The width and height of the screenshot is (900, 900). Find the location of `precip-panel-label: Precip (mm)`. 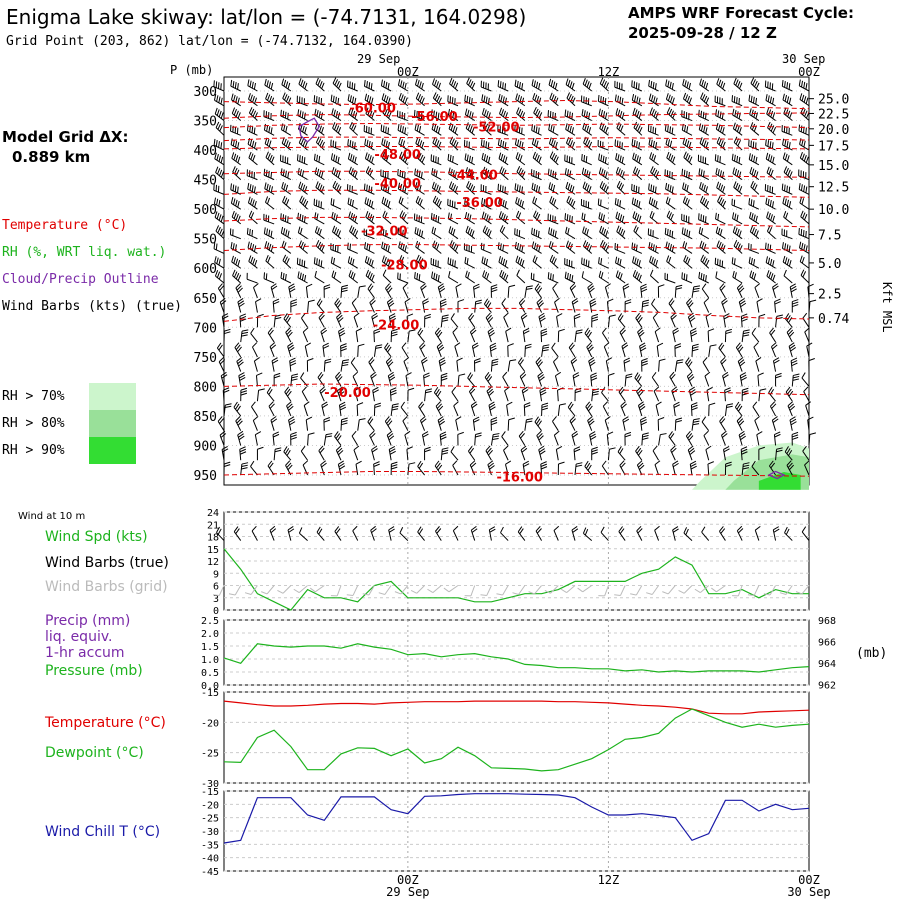

precip-panel-label: Precip (mm) is located at coordinates (87, 621).